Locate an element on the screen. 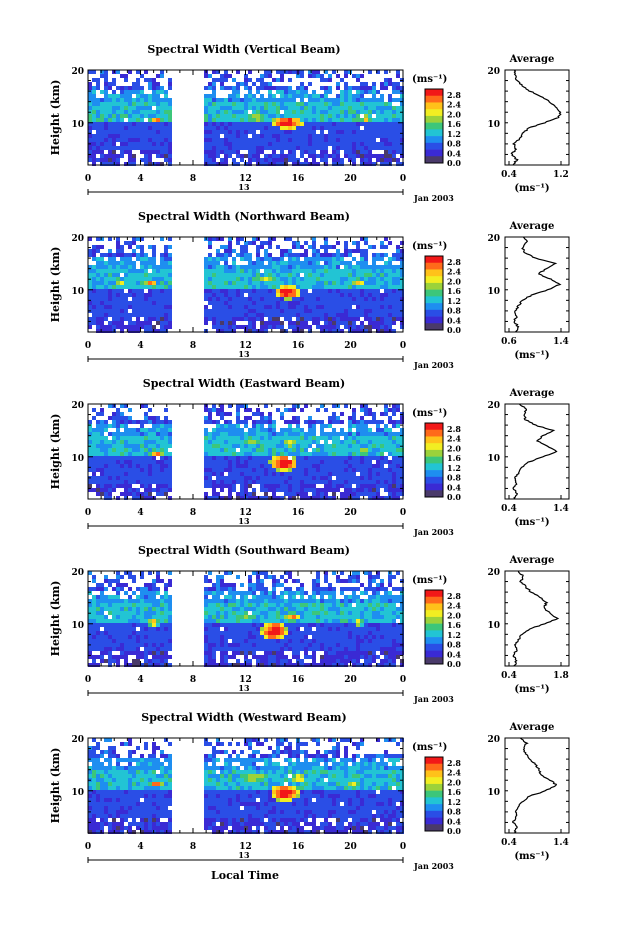 This screenshot has height=929, width=624. y-tick-label: 20 is located at coordinates (77, 72).